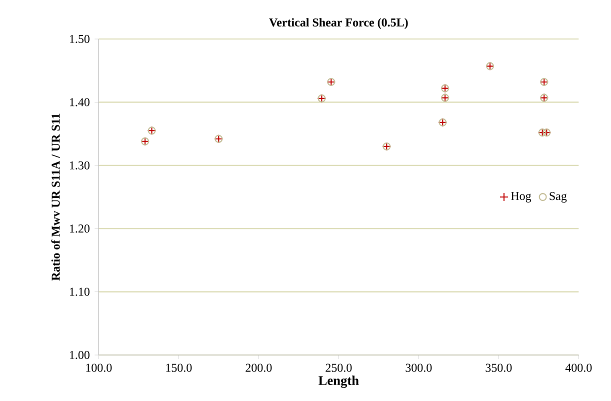 This screenshot has width=611, height=401. What do you see at coordinates (338, 23) in the screenshot?
I see `chart-title: Vertical Shear Force (0.5L)` at bounding box center [338, 23].